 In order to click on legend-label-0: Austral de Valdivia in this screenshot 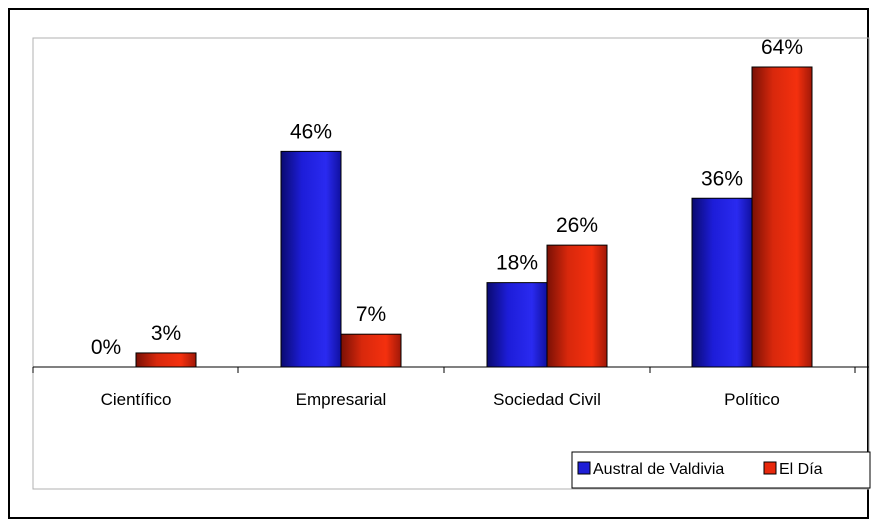, I will do `click(658, 469)`.